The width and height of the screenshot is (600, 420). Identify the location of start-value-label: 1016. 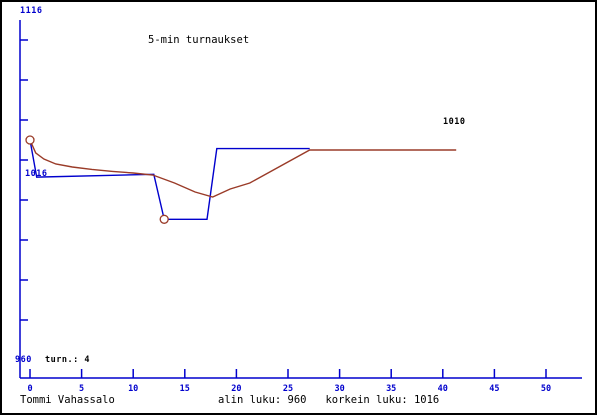
(36, 174).